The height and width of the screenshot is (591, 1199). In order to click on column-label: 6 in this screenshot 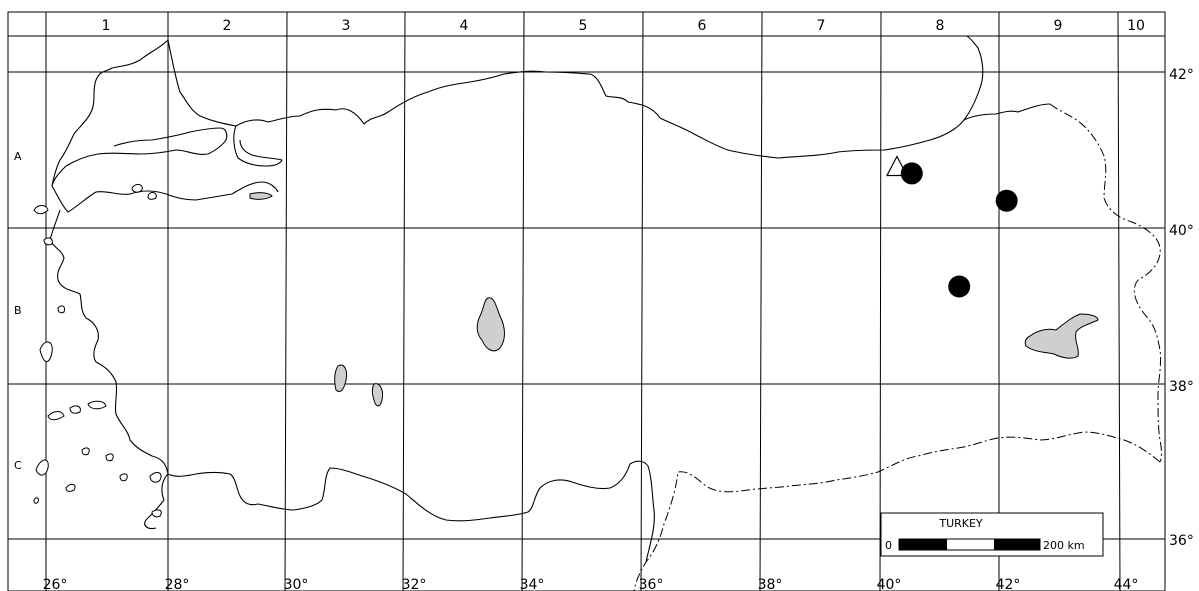, I will do `click(702, 26)`.